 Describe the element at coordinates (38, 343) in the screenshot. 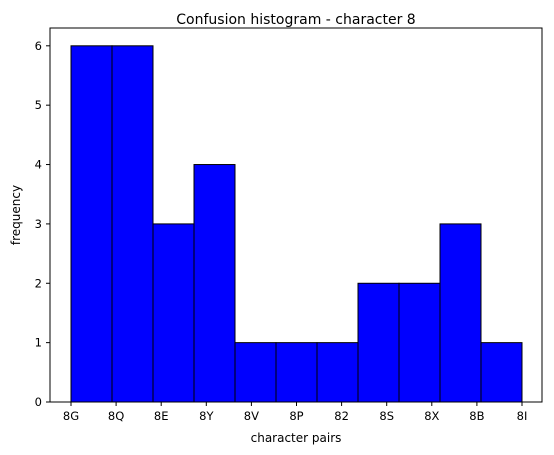

I see `y-tick-label: 1` at that location.